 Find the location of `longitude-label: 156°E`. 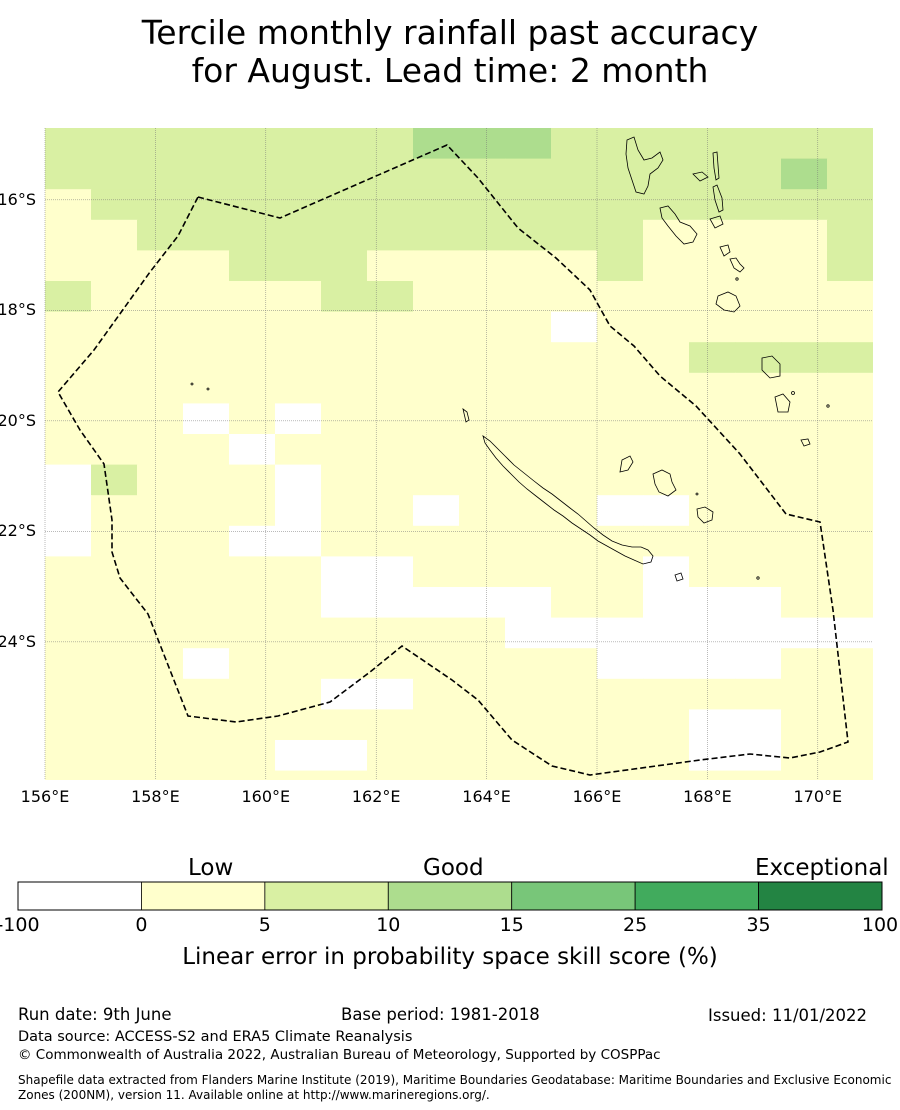

longitude-label: 156°E is located at coordinates (45, 796).